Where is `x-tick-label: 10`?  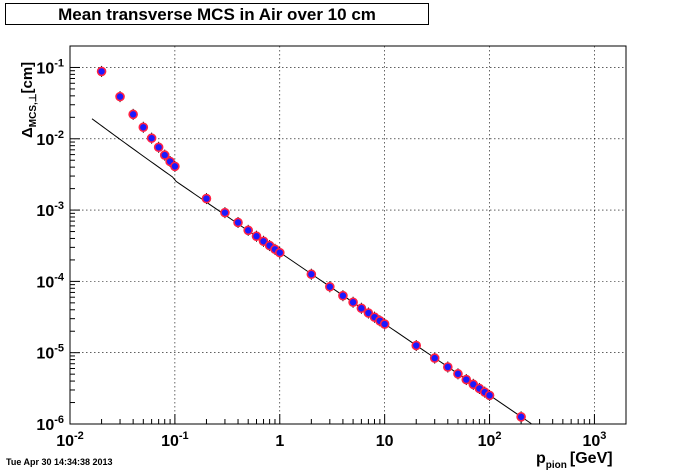 x-tick-label: 10 is located at coordinates (385, 441).